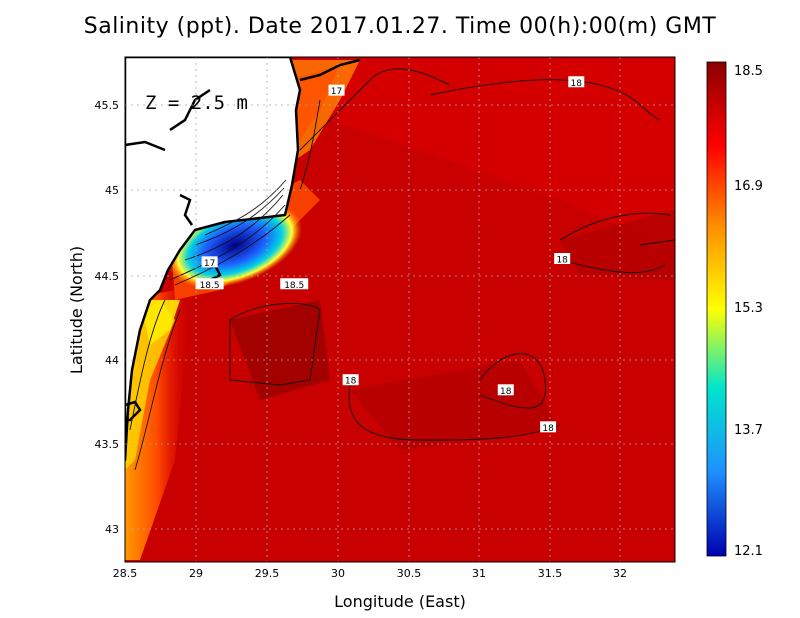 The height and width of the screenshot is (618, 800). What do you see at coordinates (620, 573) in the screenshot?
I see `x-tick: 32` at bounding box center [620, 573].